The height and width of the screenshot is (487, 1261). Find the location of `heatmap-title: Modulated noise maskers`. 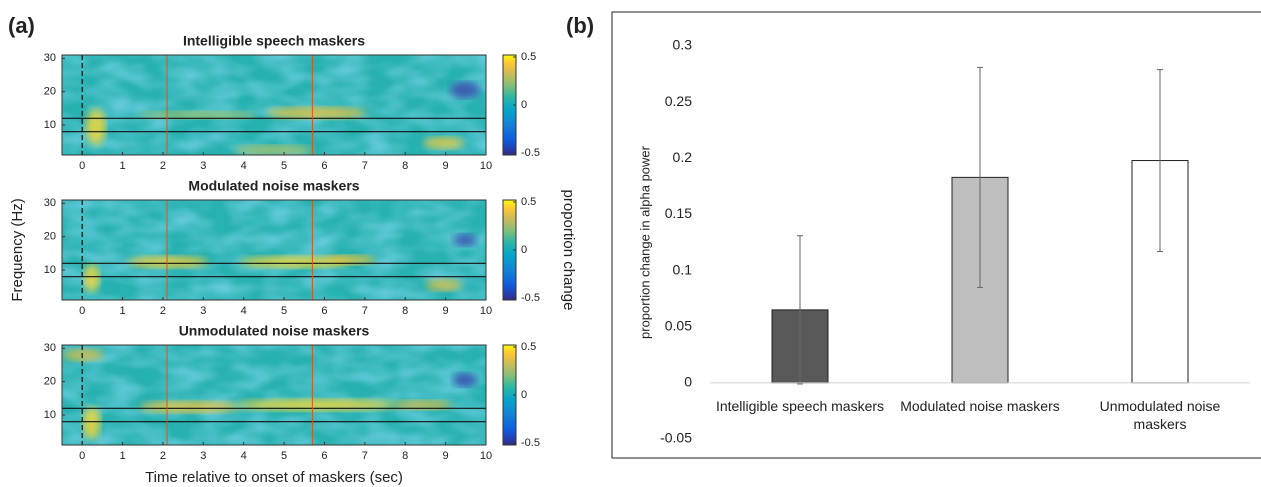

heatmap-title: Modulated noise maskers is located at coordinates (273, 186).